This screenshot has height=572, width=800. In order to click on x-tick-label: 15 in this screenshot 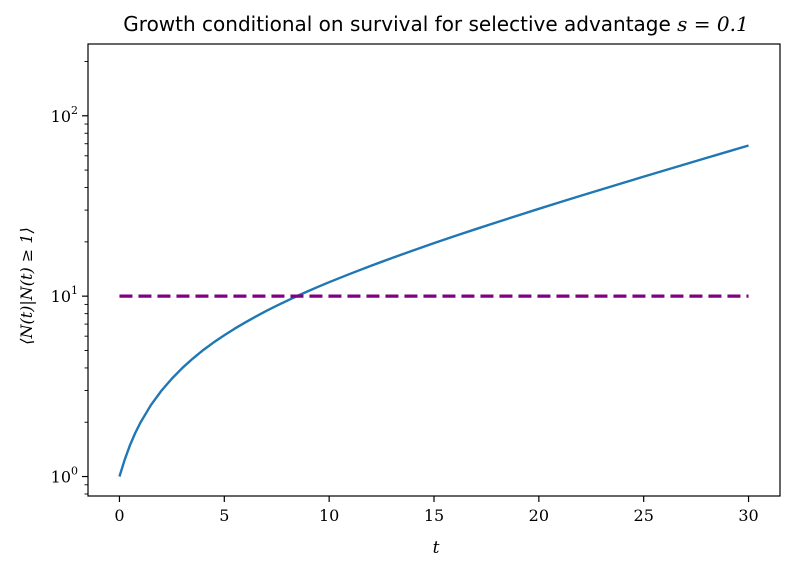, I will do `click(434, 515)`.